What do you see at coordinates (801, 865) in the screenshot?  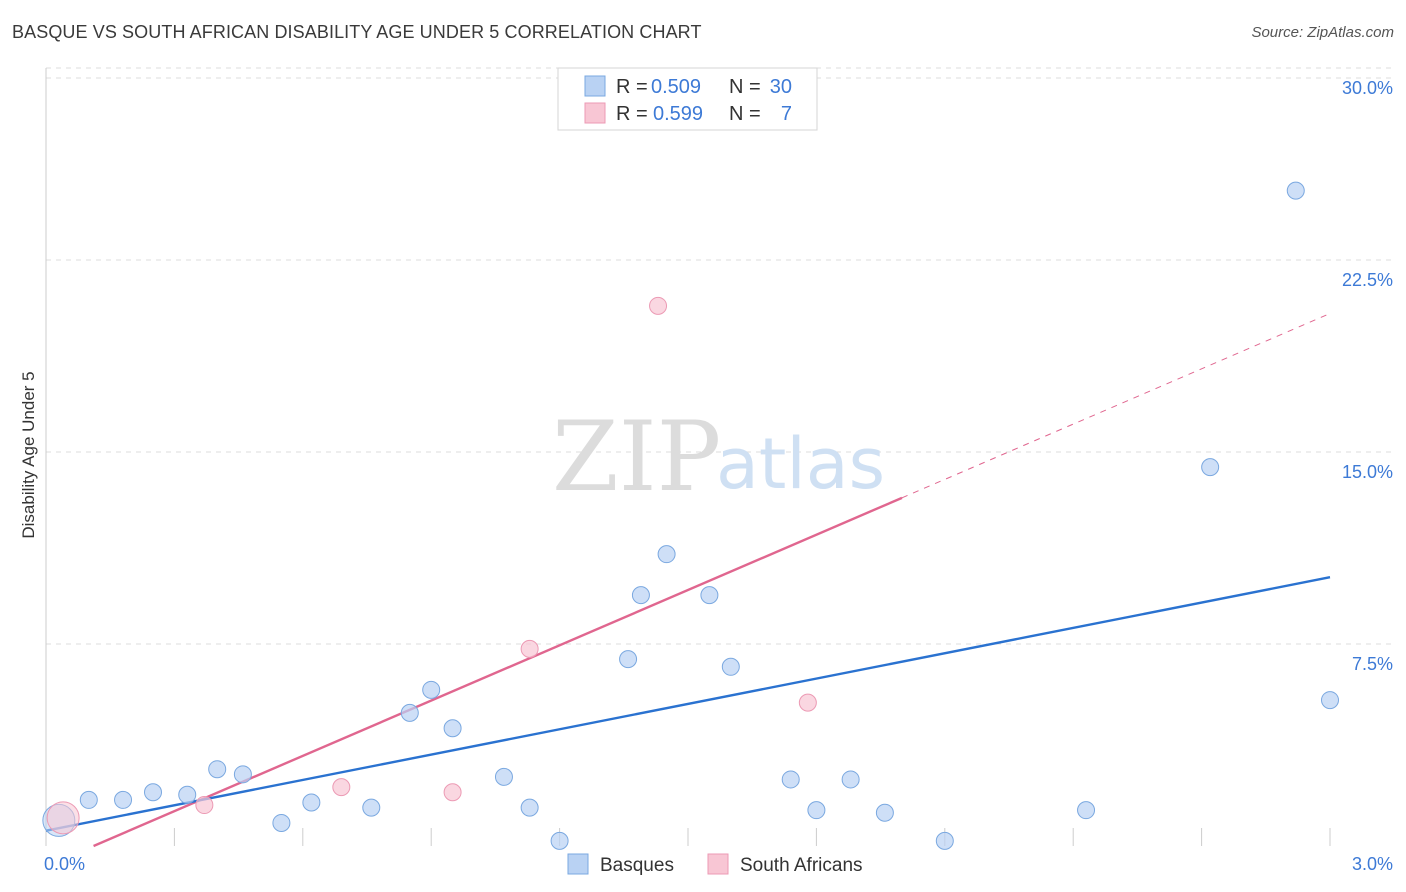 I see `bottom-legend-label-south-africans: South Africans` at bounding box center [801, 865].